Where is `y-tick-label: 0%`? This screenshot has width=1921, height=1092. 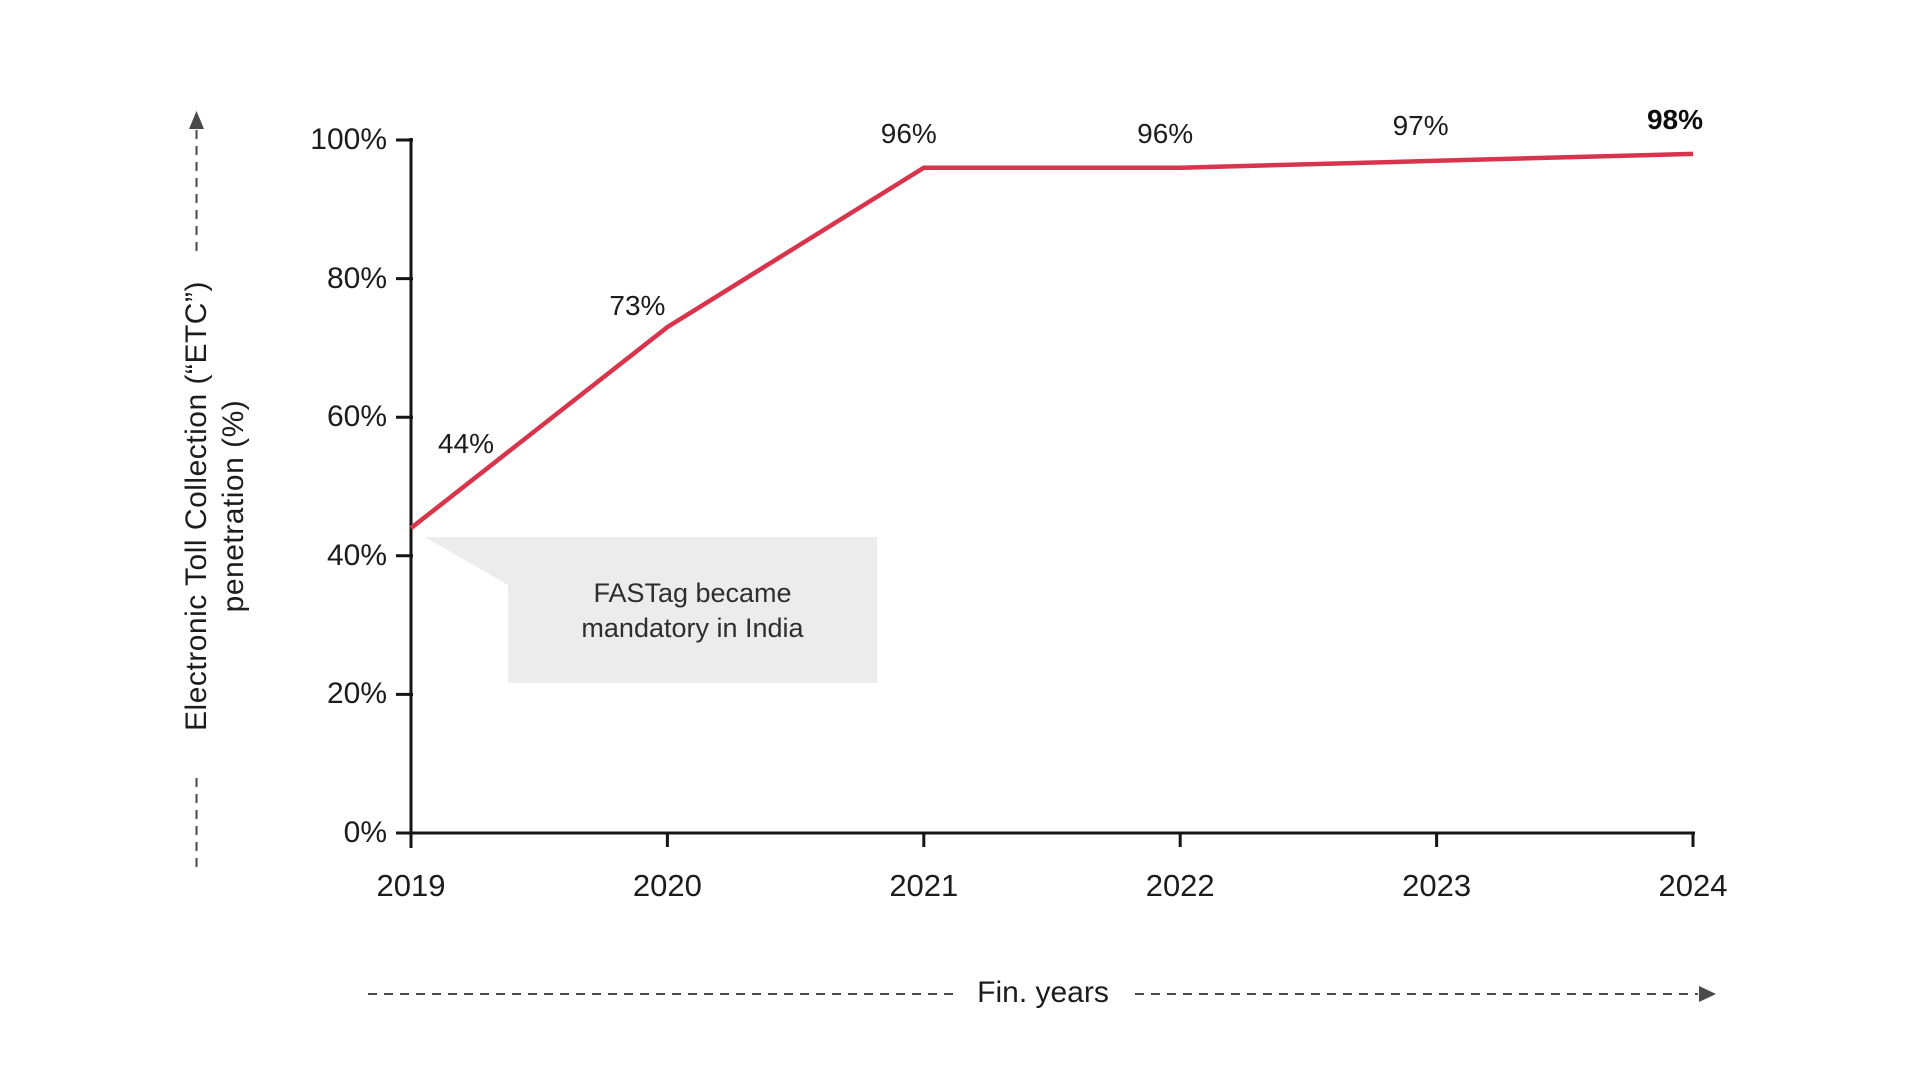 y-tick-label: 0% is located at coordinates (365, 832).